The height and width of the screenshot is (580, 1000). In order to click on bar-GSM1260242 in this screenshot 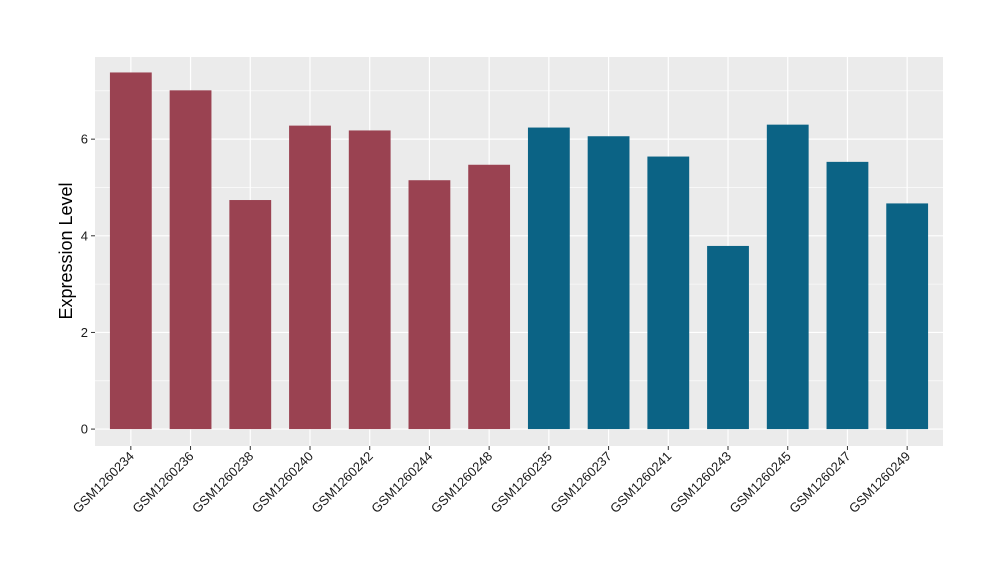, I will do `click(369, 280)`.